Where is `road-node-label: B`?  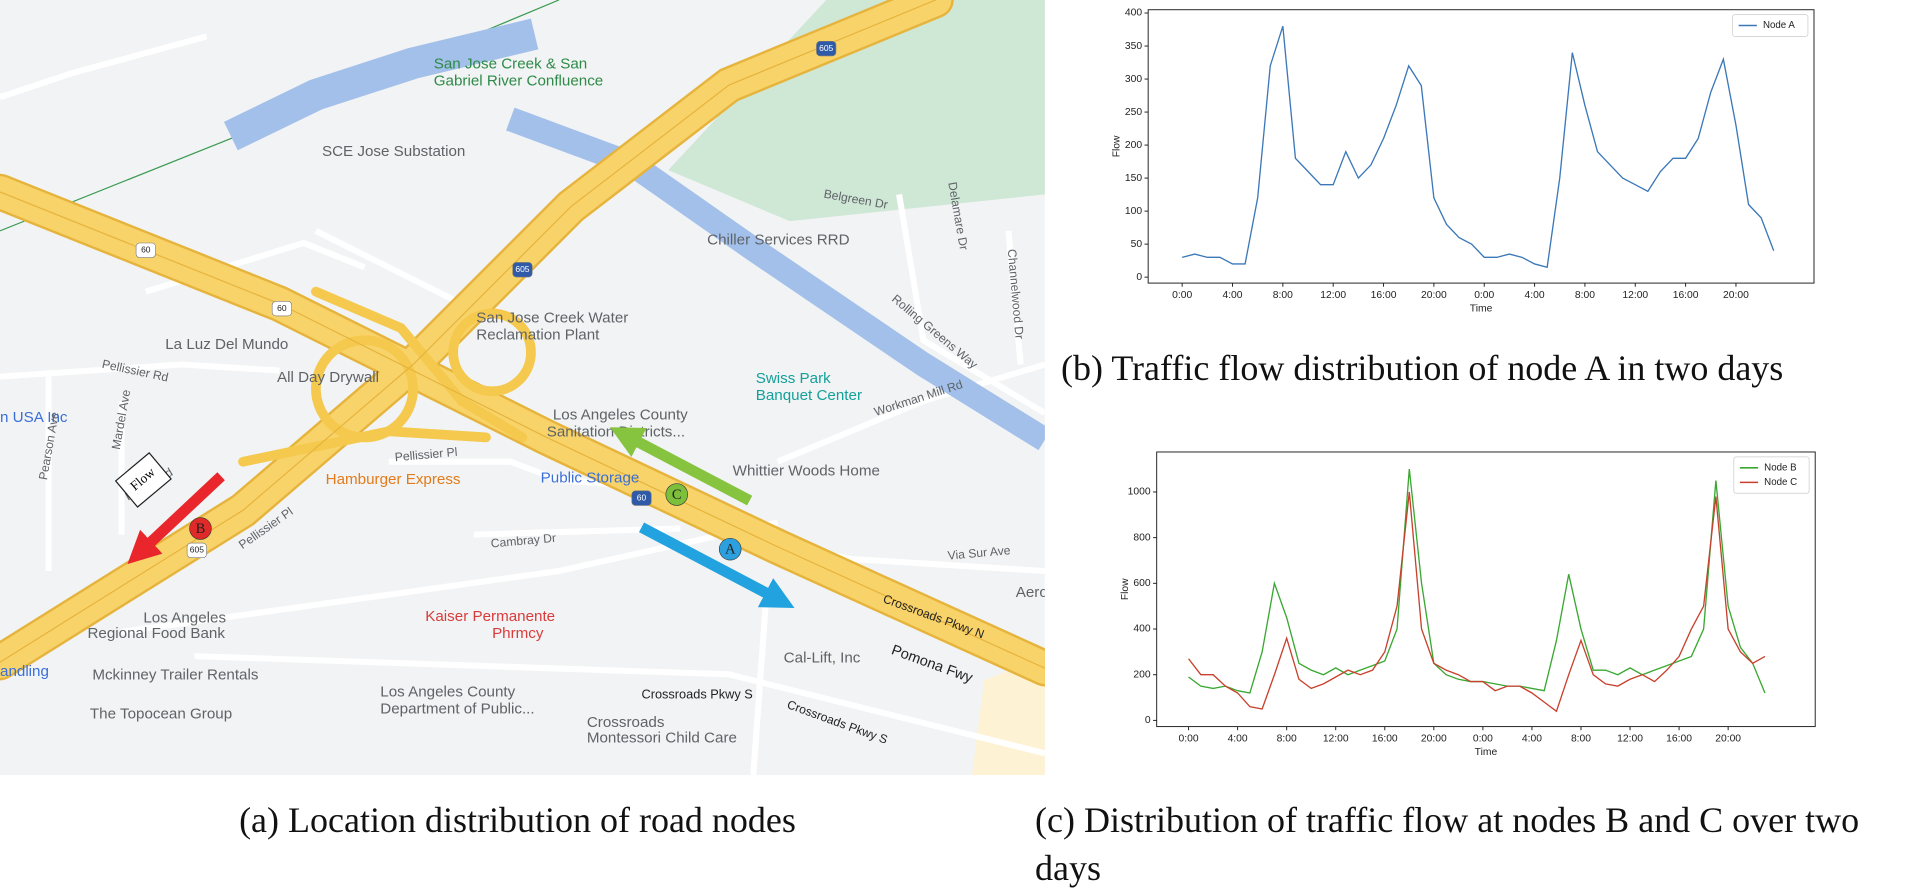
road-node-label: B is located at coordinates (201, 529).